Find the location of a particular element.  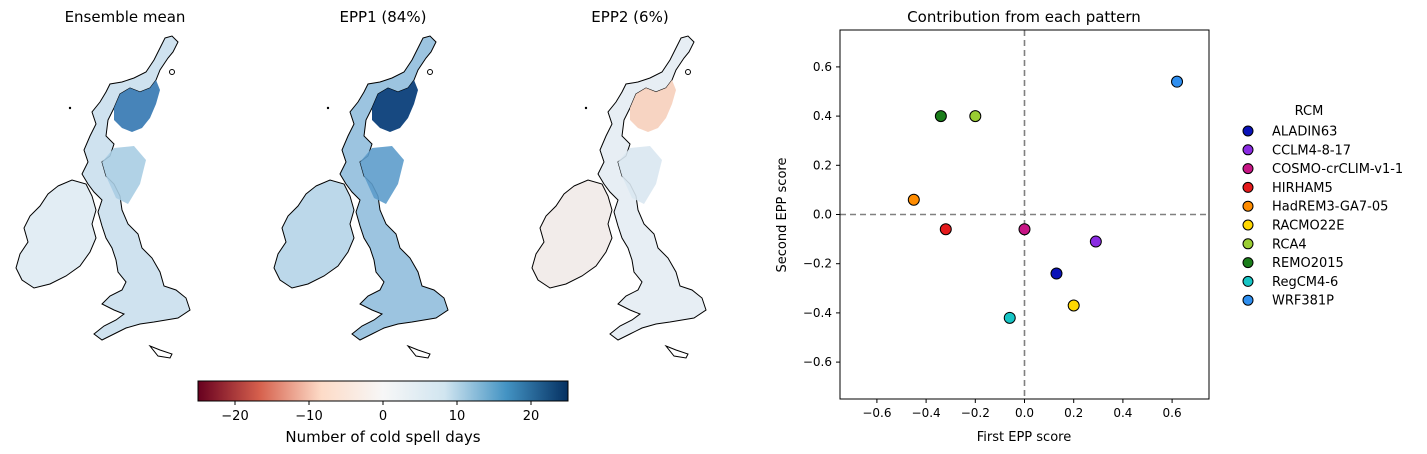

colorbar-label: Number of cold spell days is located at coordinates (383, 437).